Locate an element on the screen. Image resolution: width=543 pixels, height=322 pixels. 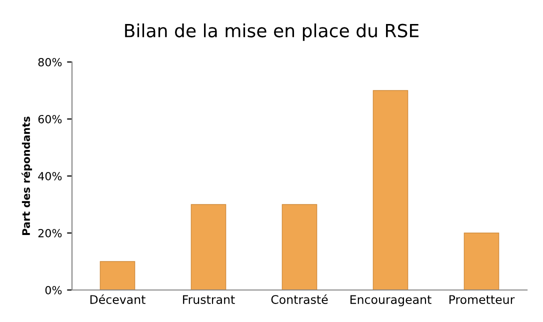
x-tick-label: Encourageant is located at coordinates (391, 300).